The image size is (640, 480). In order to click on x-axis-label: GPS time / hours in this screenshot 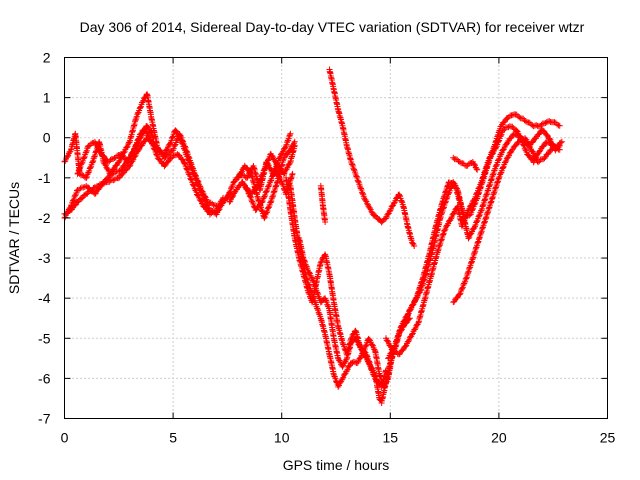, I will do `click(336, 465)`.